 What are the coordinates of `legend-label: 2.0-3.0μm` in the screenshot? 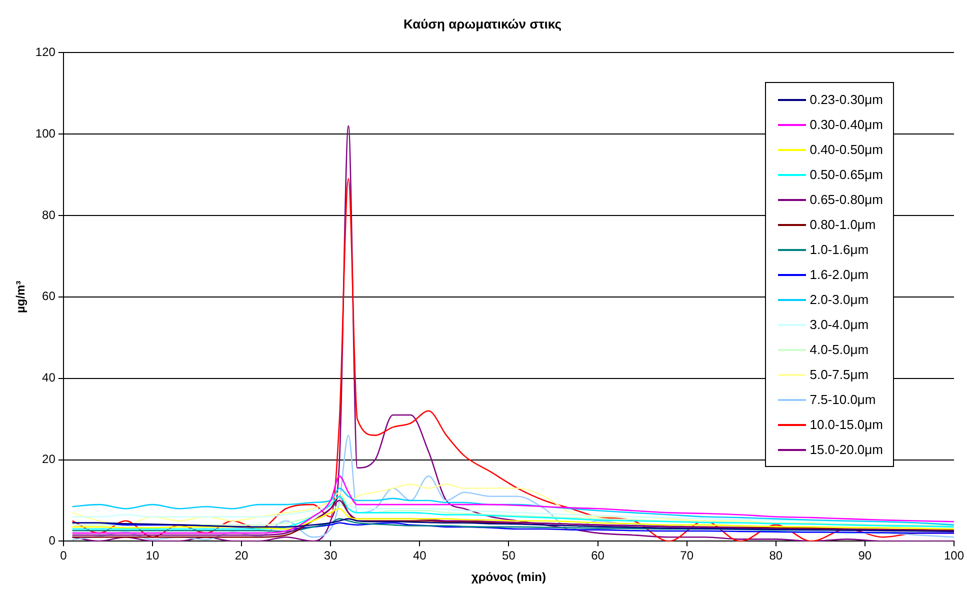 It's located at (839, 299).